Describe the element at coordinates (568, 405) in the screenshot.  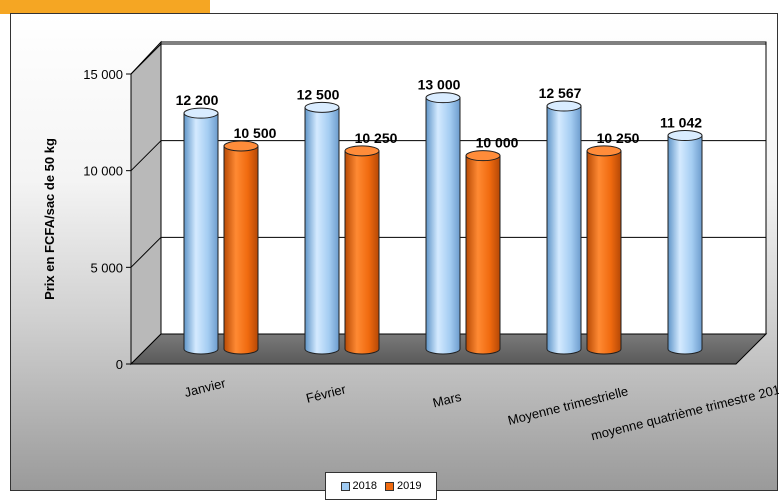
I see `x-tick-label-moyenne-trimestrielle: Moyenne trimestrielle` at that location.